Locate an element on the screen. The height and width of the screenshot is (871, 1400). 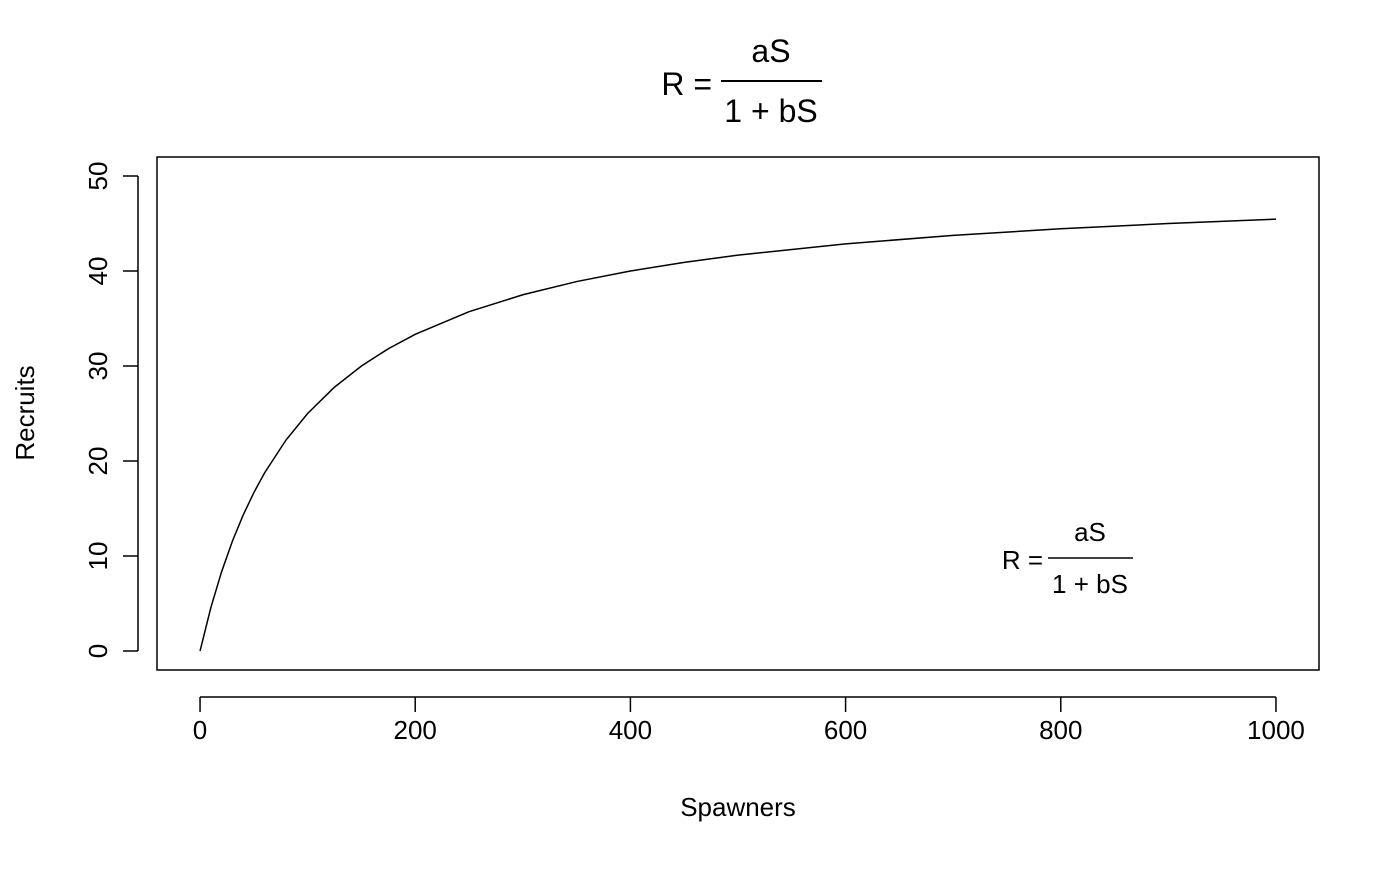
y-tick-label: 0 is located at coordinates (98, 651).